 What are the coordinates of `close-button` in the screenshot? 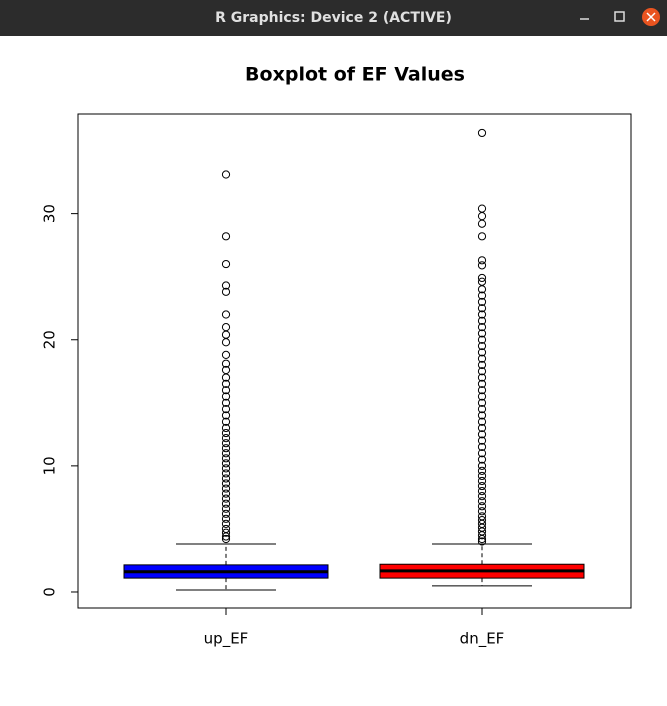 It's located at (651, 17).